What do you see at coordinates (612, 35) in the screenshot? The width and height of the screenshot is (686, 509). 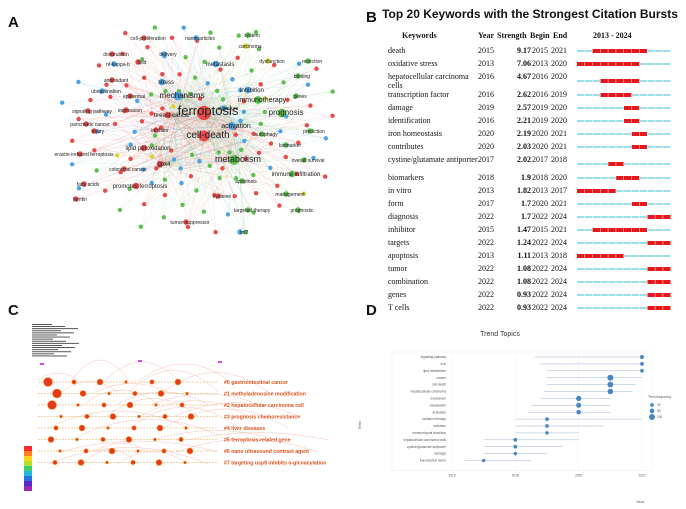 I see `header-range: 2013 - 2024` at bounding box center [612, 35].